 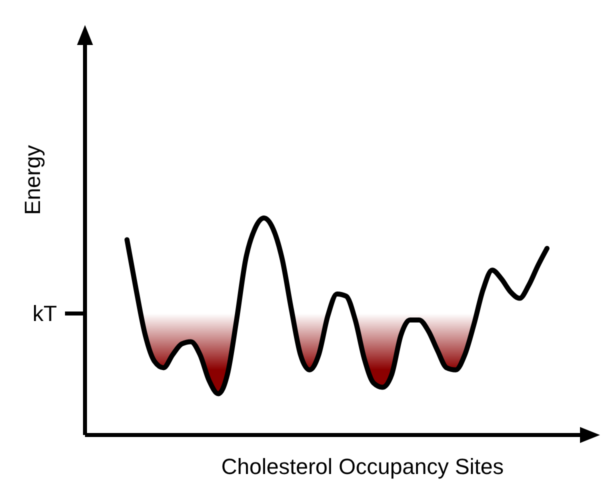 What do you see at coordinates (44, 313) in the screenshot?
I see `ref-line-label: kT` at bounding box center [44, 313].